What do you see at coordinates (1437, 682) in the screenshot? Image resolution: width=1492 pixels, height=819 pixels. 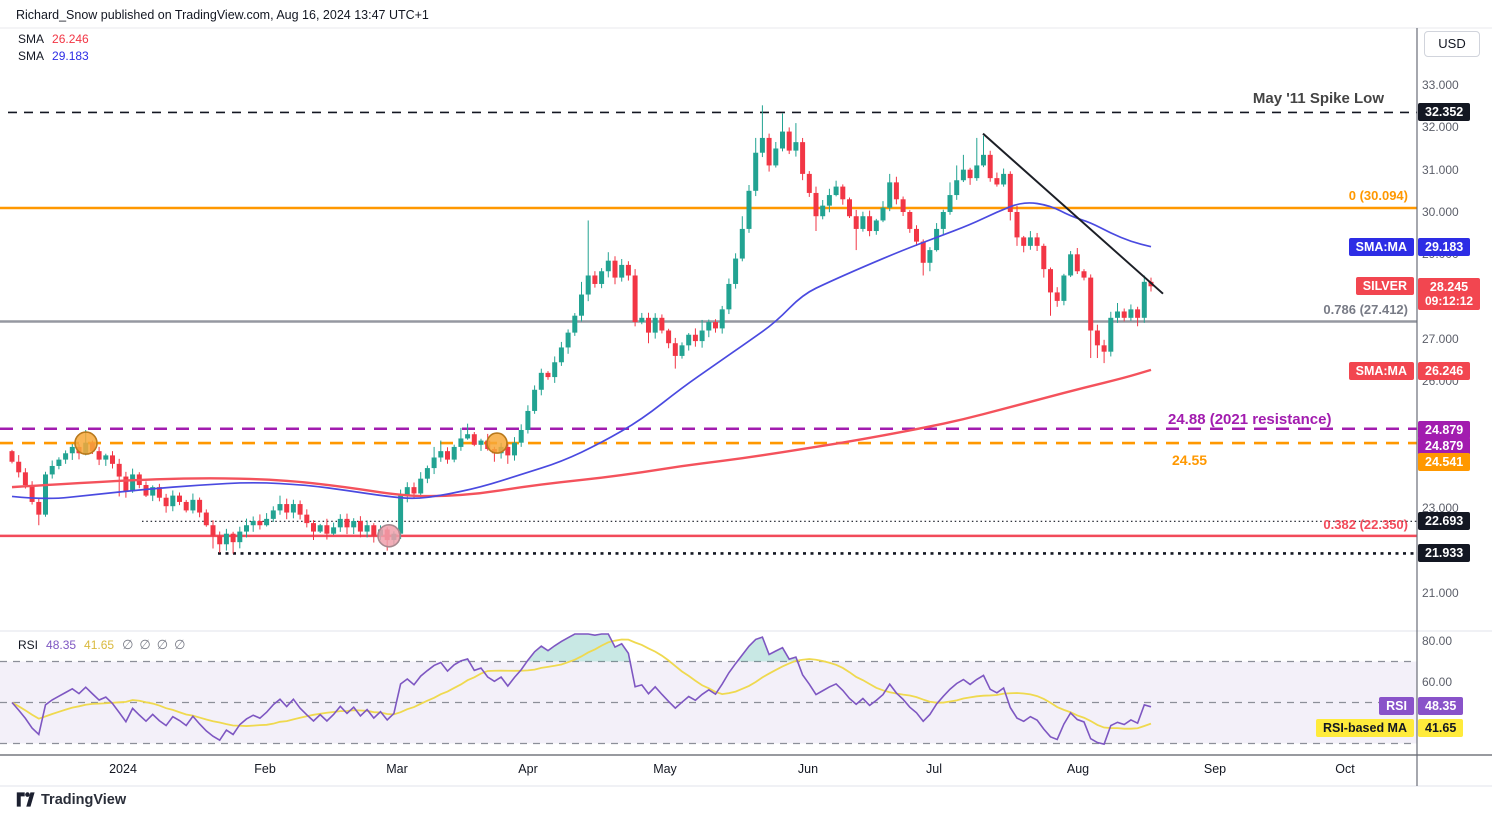 I see `rsi-tick-label: 60.00` at bounding box center [1437, 682].